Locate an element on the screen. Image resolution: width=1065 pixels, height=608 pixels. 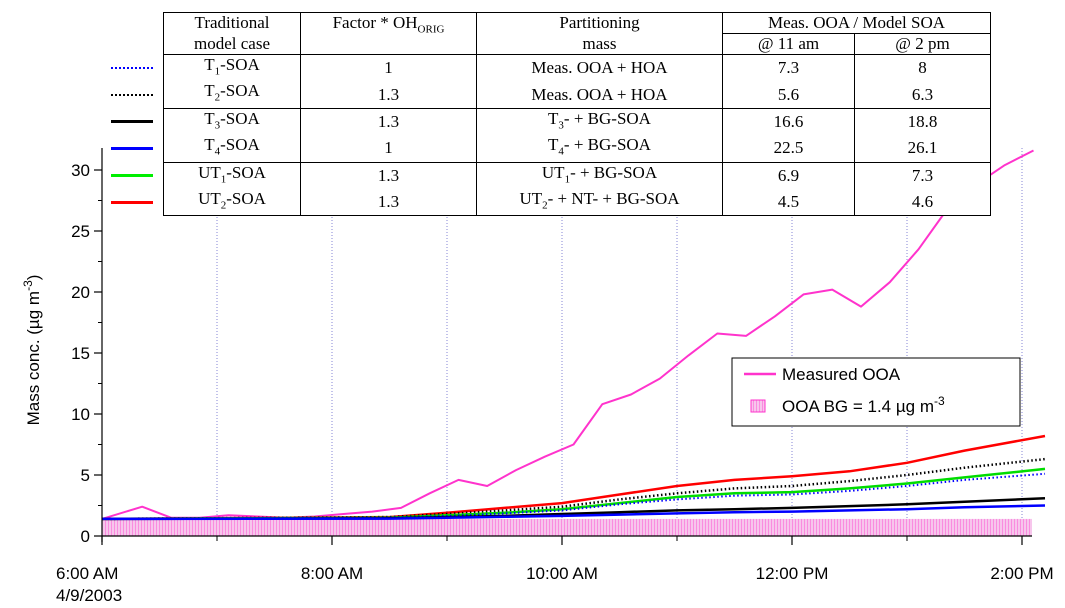
x-tick-label-date: 4/9/2003 is located at coordinates (89, 595).